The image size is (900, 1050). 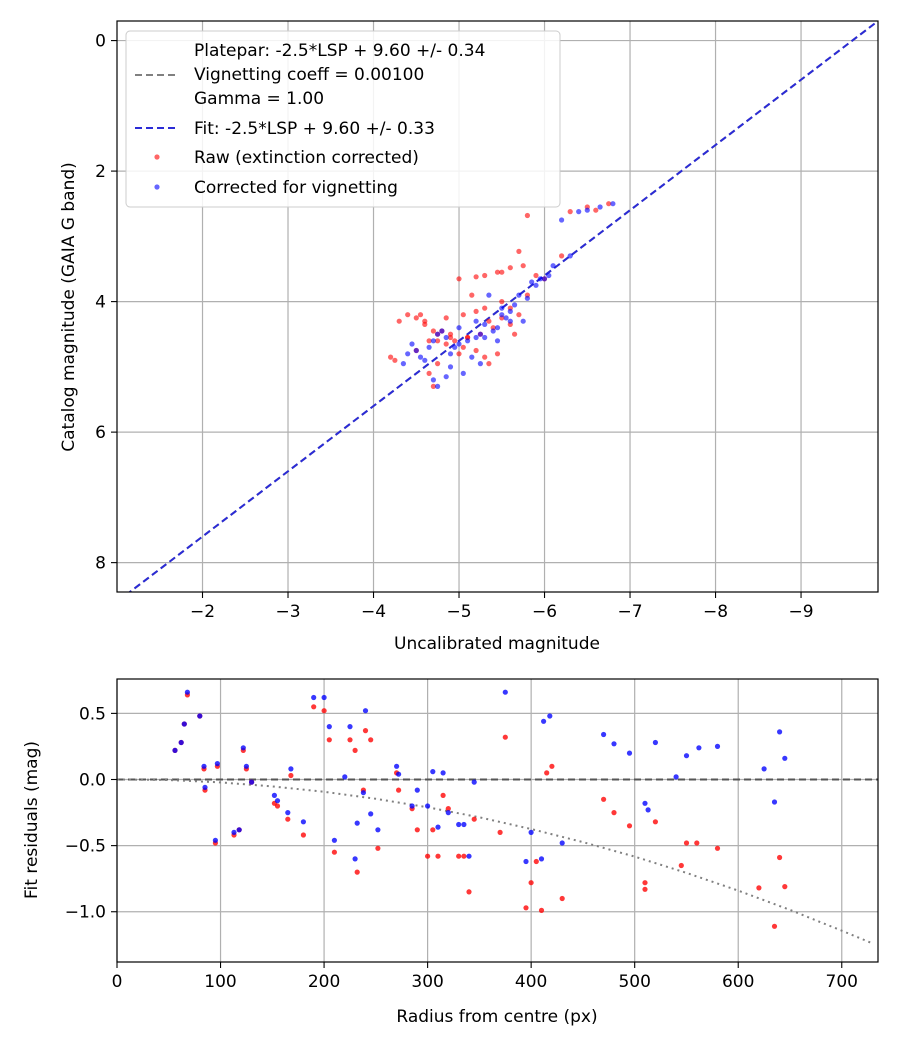 I want to click on series-line, so click(x=495, y=861).